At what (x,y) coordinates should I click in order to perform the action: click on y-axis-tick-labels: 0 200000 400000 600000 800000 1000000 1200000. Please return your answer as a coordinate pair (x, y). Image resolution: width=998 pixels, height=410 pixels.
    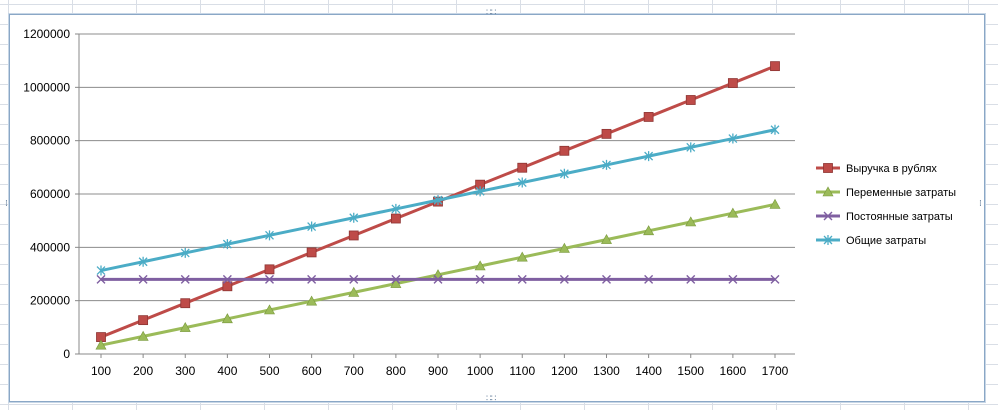
    Looking at the image, I should click on (51, 194).